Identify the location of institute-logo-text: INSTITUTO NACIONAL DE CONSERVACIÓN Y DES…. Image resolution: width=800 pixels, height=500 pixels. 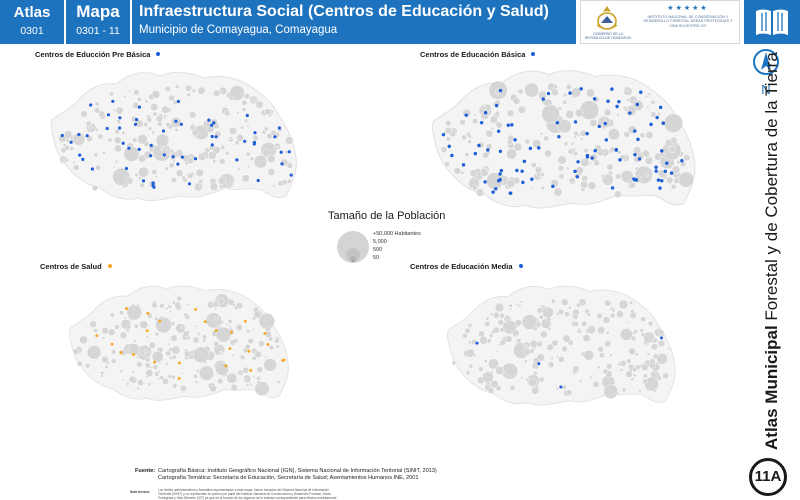
(688, 21).